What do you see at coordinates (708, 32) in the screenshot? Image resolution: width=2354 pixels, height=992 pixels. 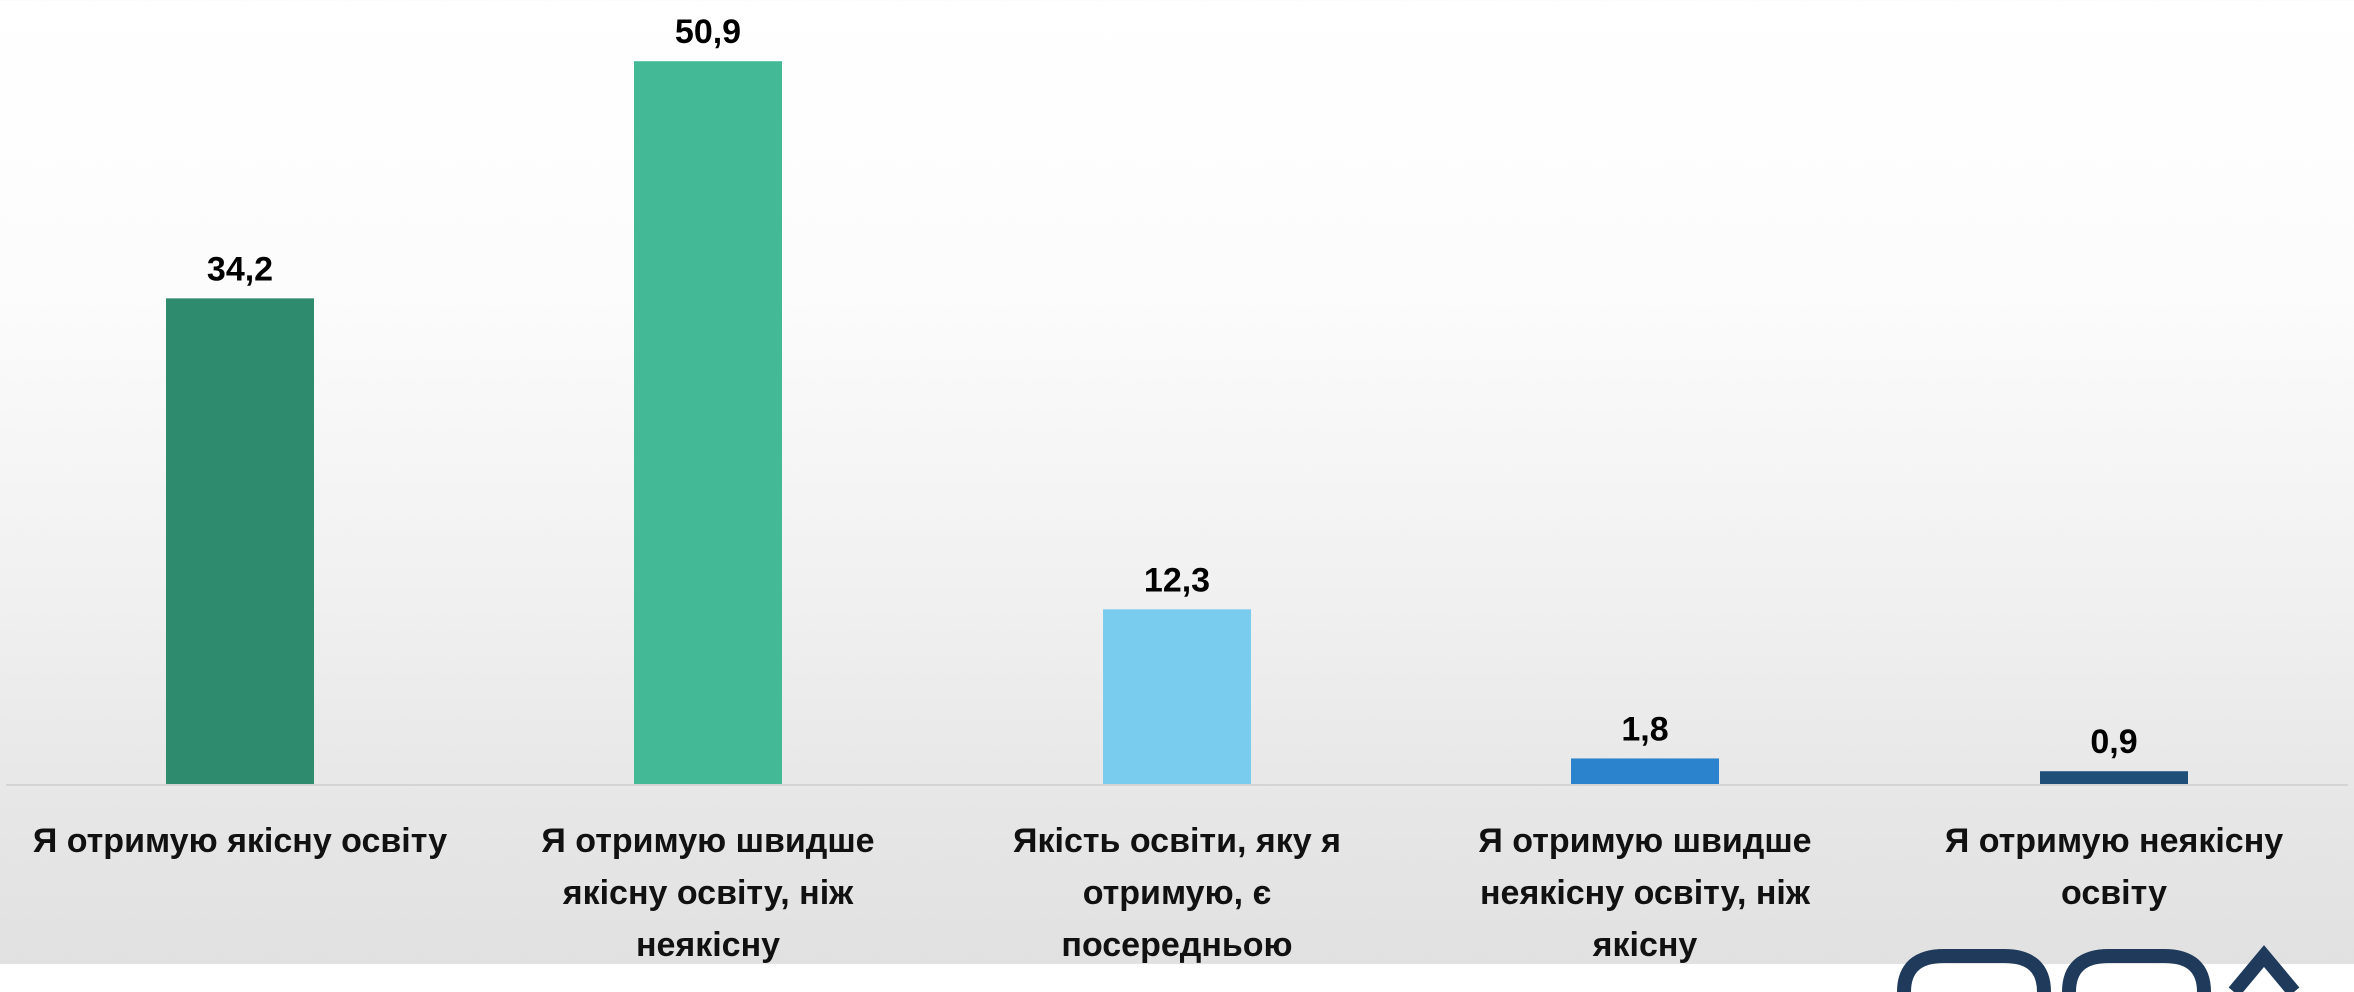 I see `value-label-2: 50,9` at bounding box center [708, 32].